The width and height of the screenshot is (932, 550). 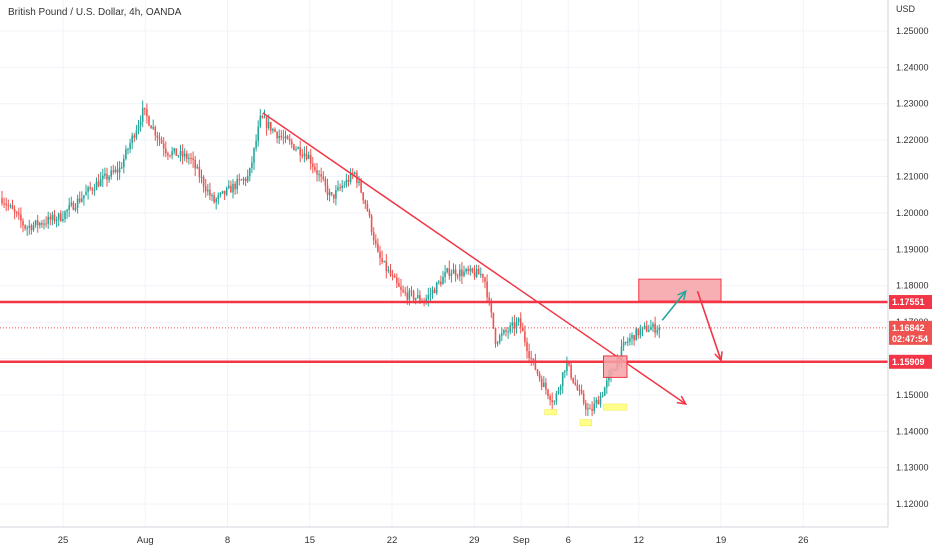 I want to click on time-tick-label: 6, so click(x=568, y=540).